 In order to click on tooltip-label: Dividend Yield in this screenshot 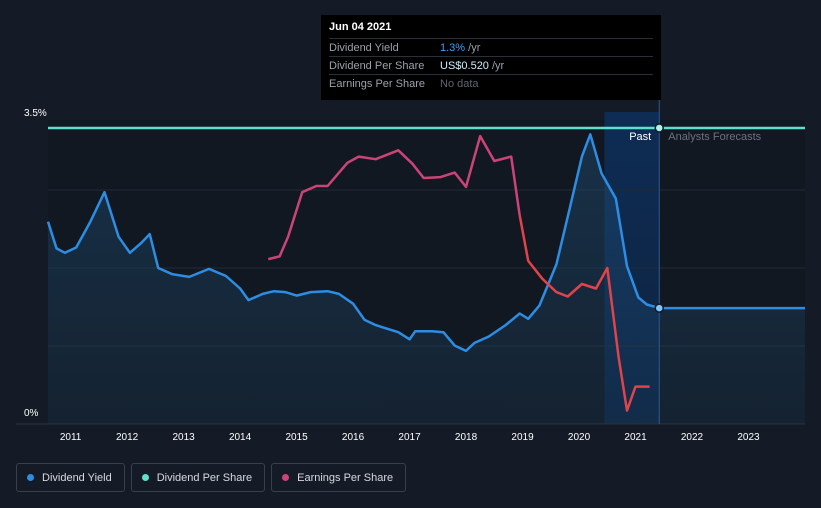, I will do `click(364, 47)`.